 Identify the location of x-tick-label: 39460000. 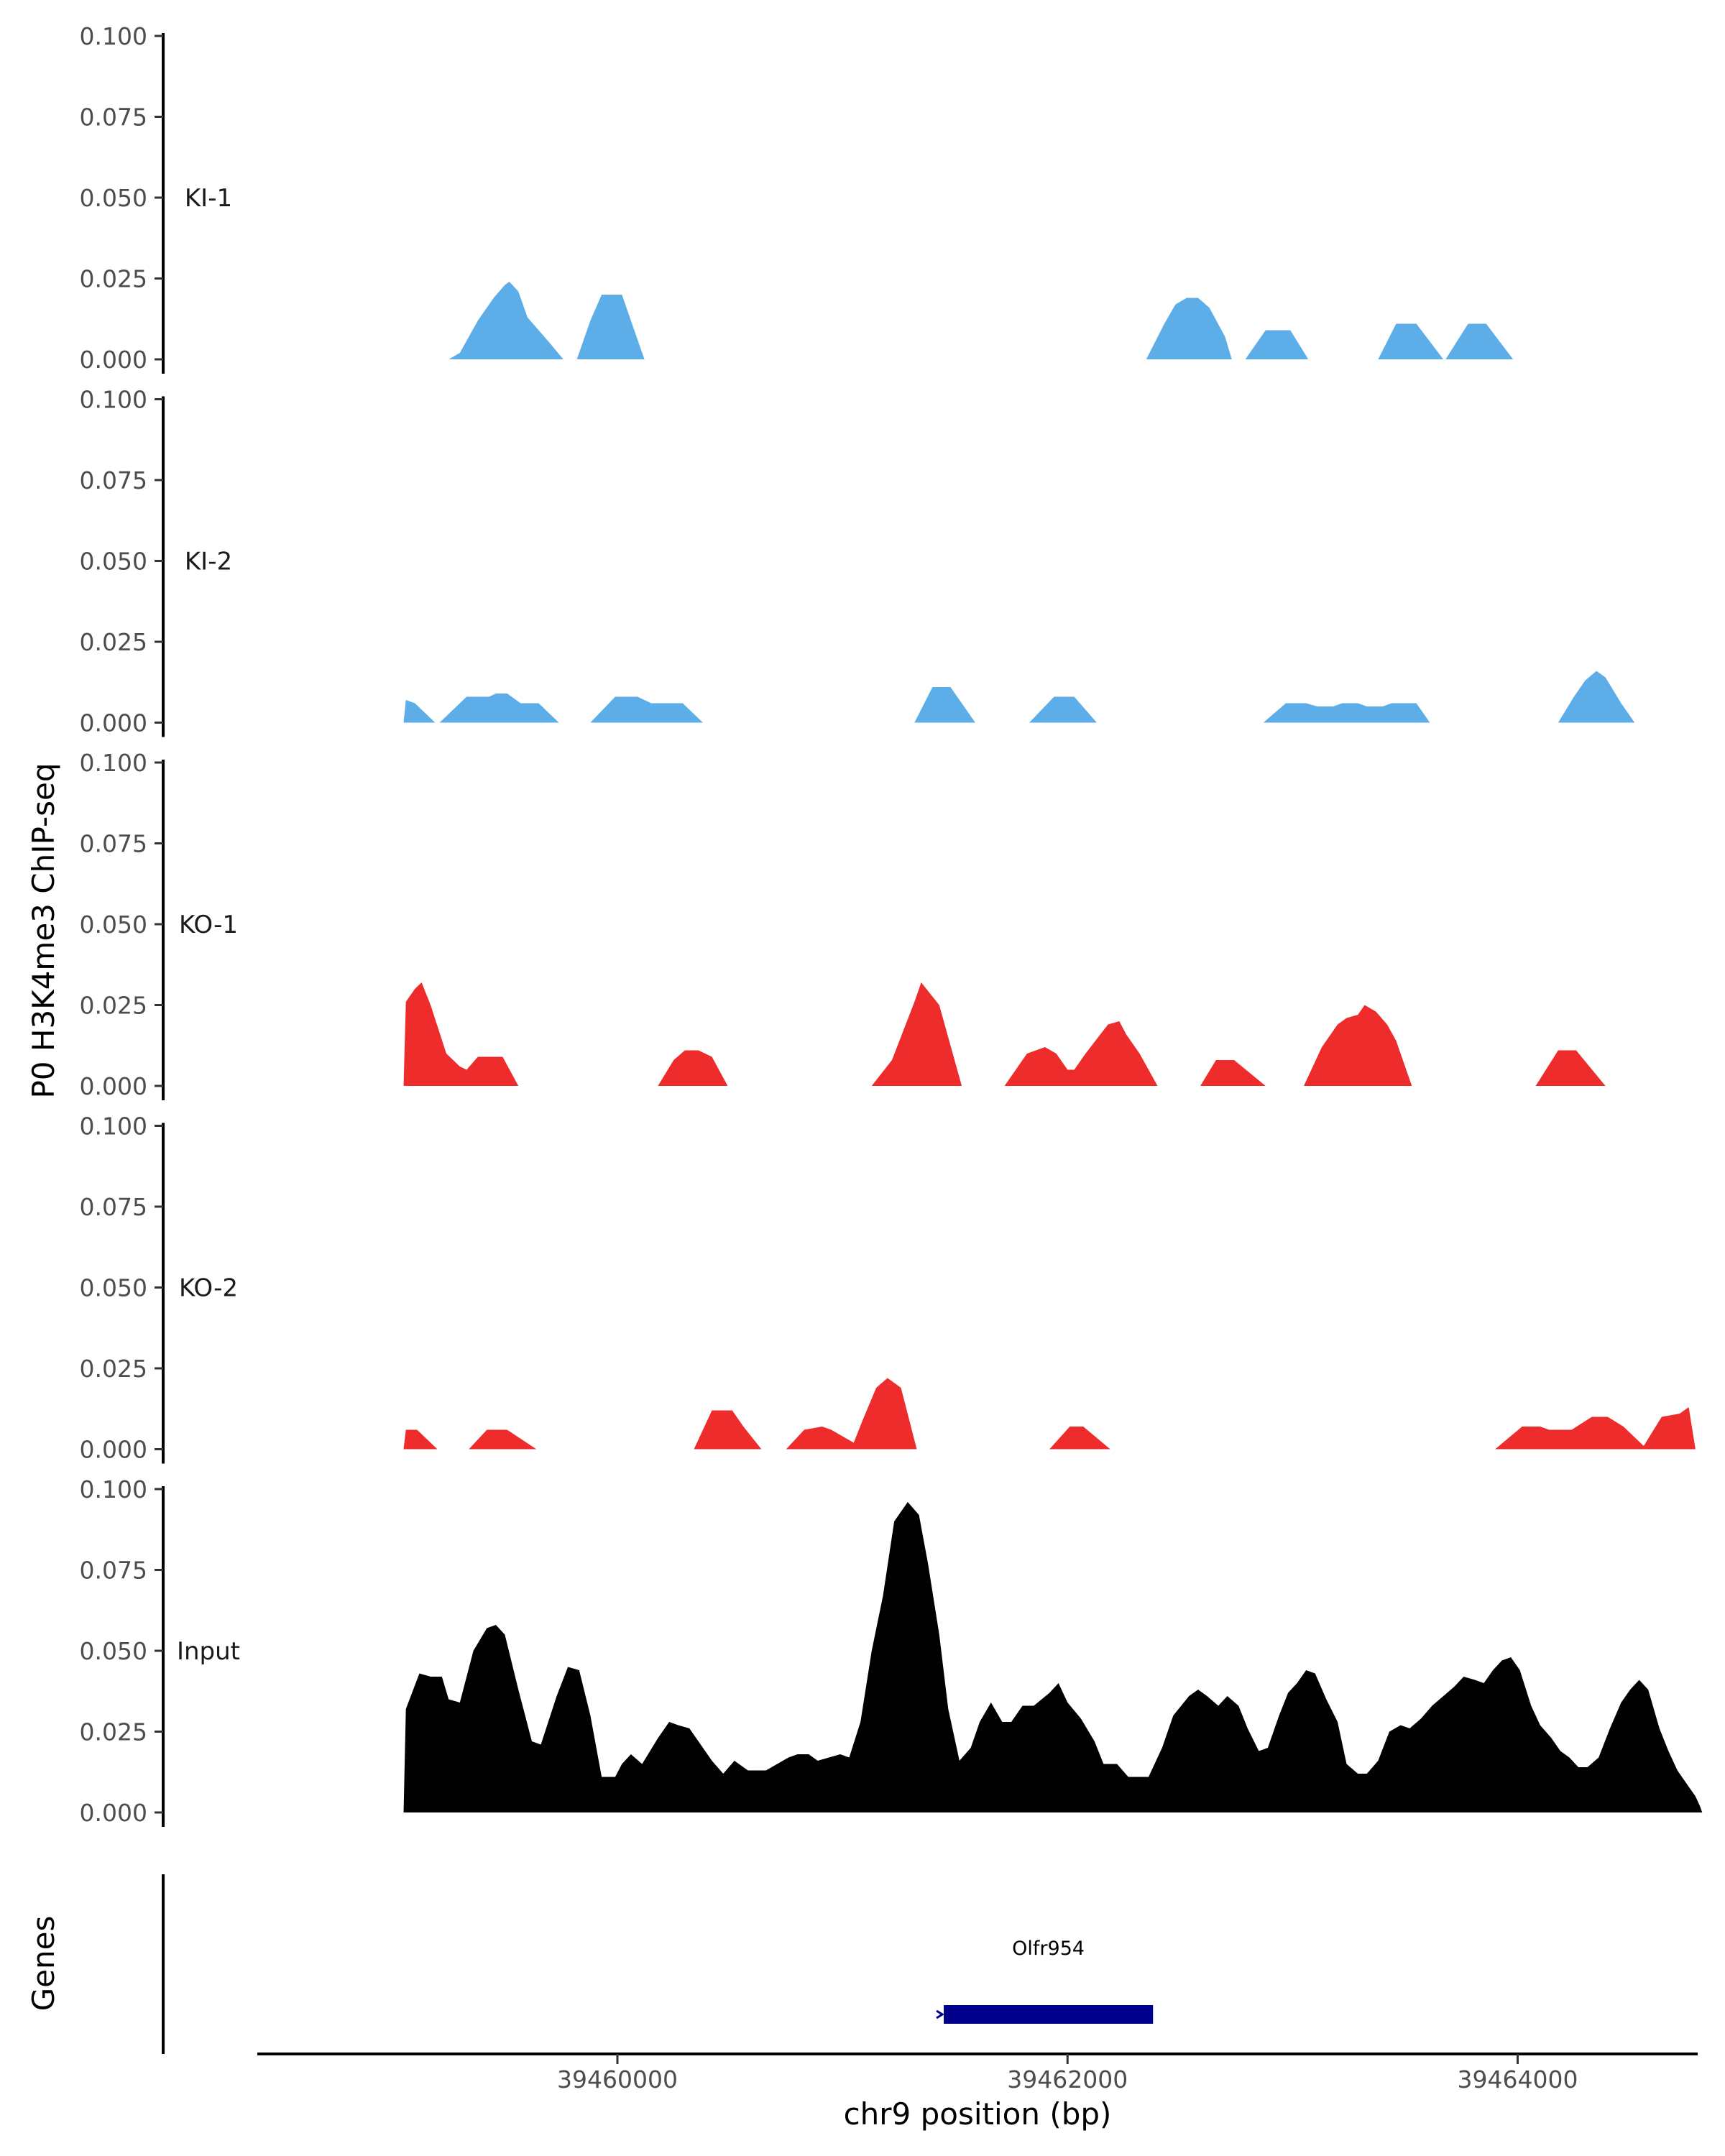
(617, 2079).